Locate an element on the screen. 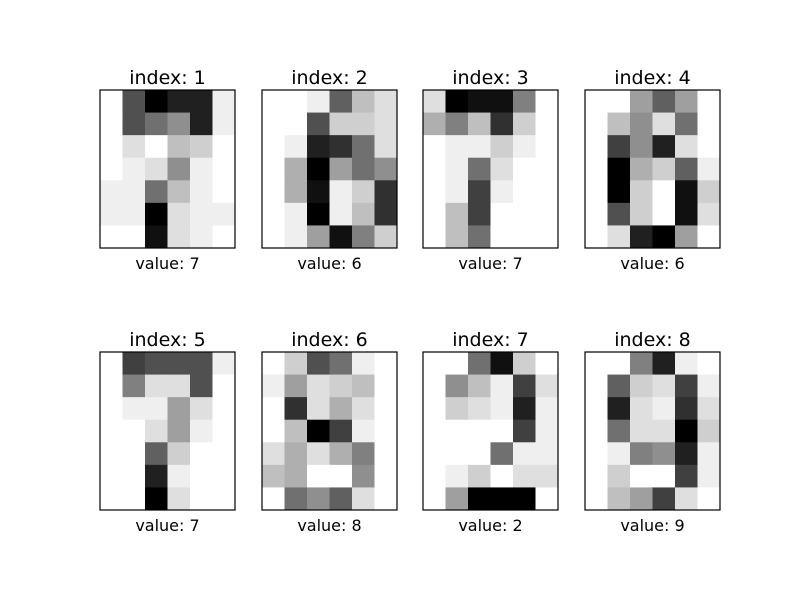  digit-panel: index: 7 value: 2 is located at coordinates (490, 432).